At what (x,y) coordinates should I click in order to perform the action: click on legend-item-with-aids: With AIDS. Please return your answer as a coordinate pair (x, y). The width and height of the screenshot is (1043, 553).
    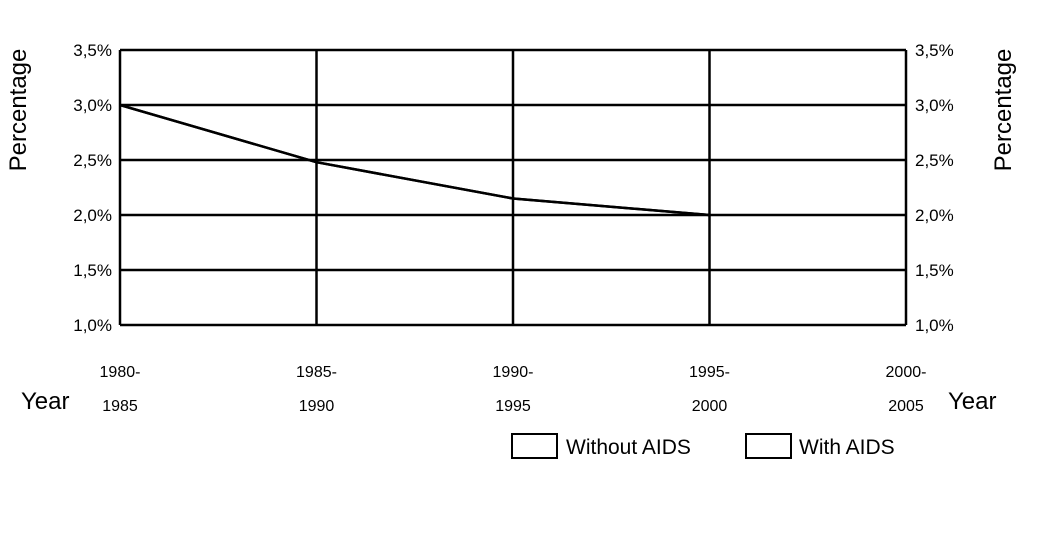
    Looking at the image, I should click on (820, 446).